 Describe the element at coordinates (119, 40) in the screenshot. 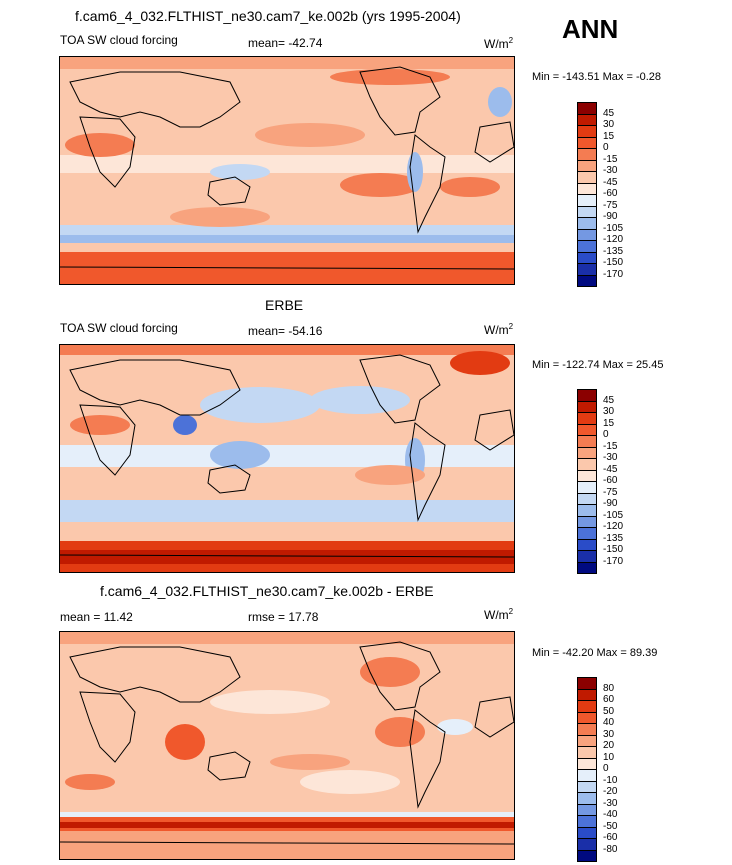

I see `panel-1-variable-label: TOA SW cloud forcing` at that location.